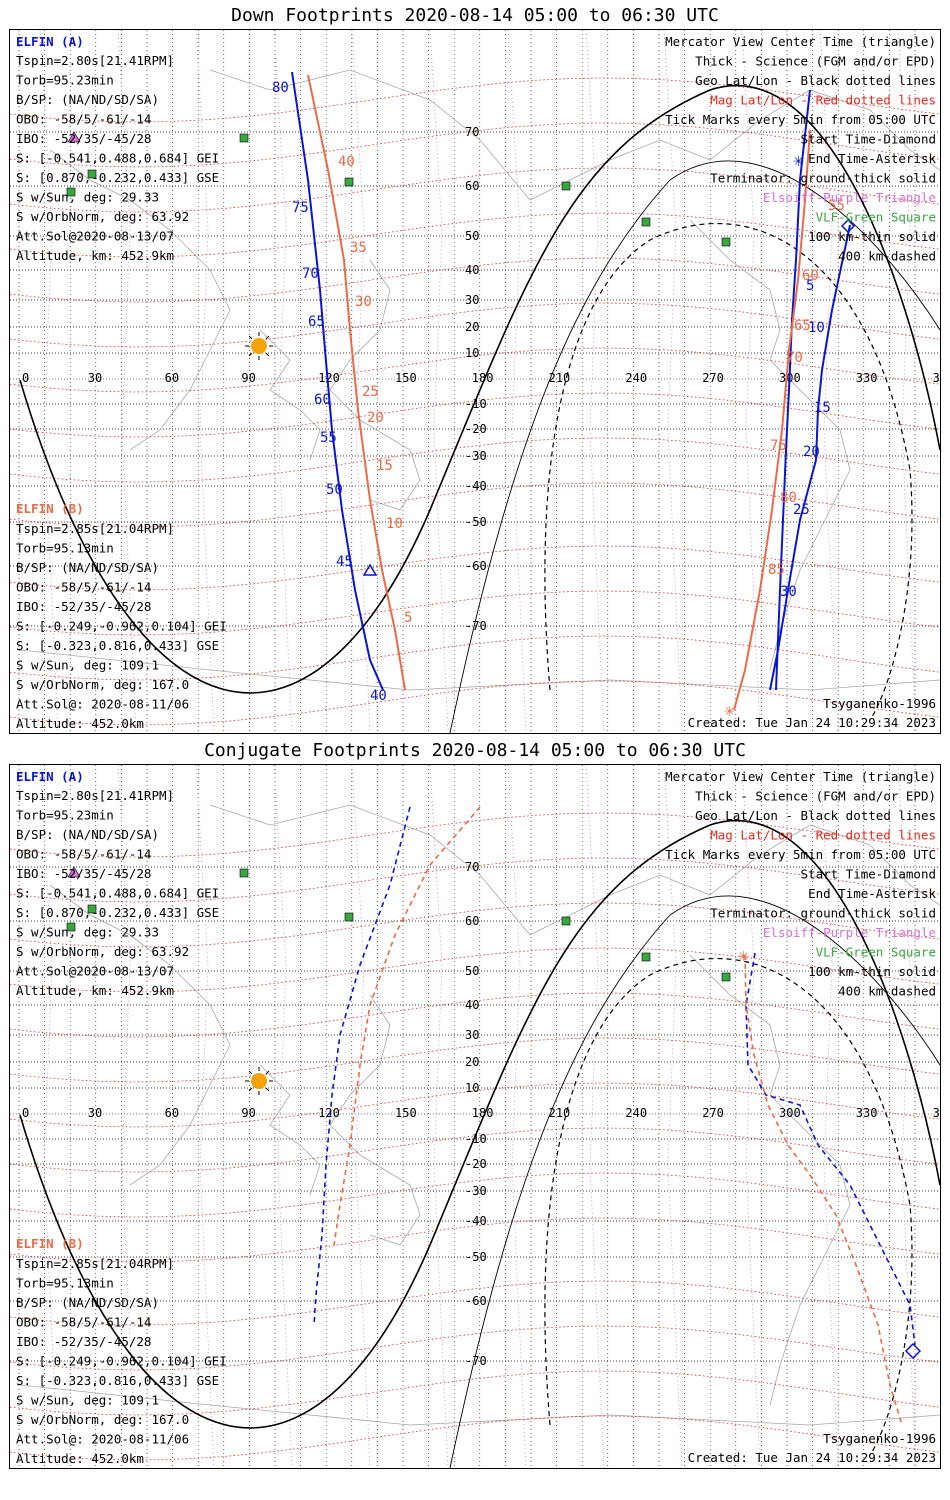  What do you see at coordinates (815, 80) in the screenshot?
I see `legend-entry: Geo Lat/Lon - Black dotted lines` at bounding box center [815, 80].